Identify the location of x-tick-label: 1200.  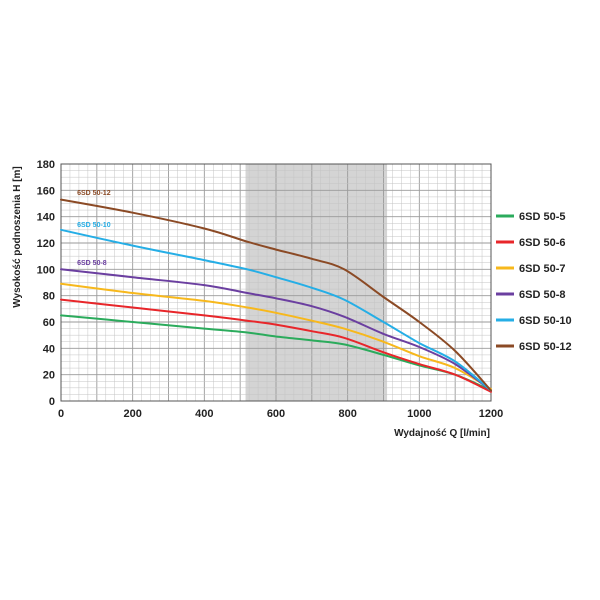
(491, 414).